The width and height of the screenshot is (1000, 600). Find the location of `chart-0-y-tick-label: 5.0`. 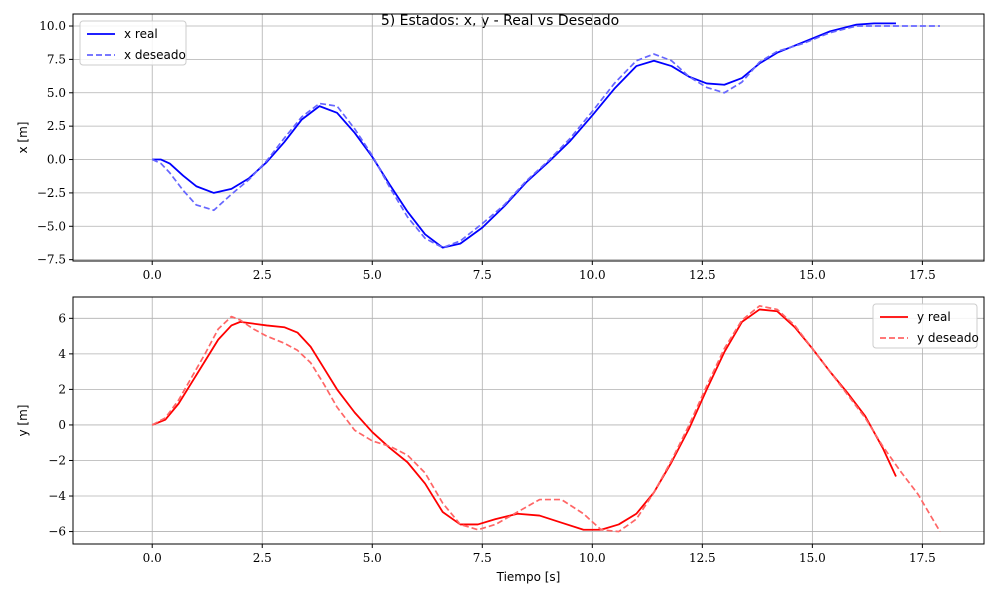

chart-0-y-tick-label: 5.0 is located at coordinates (56, 93).